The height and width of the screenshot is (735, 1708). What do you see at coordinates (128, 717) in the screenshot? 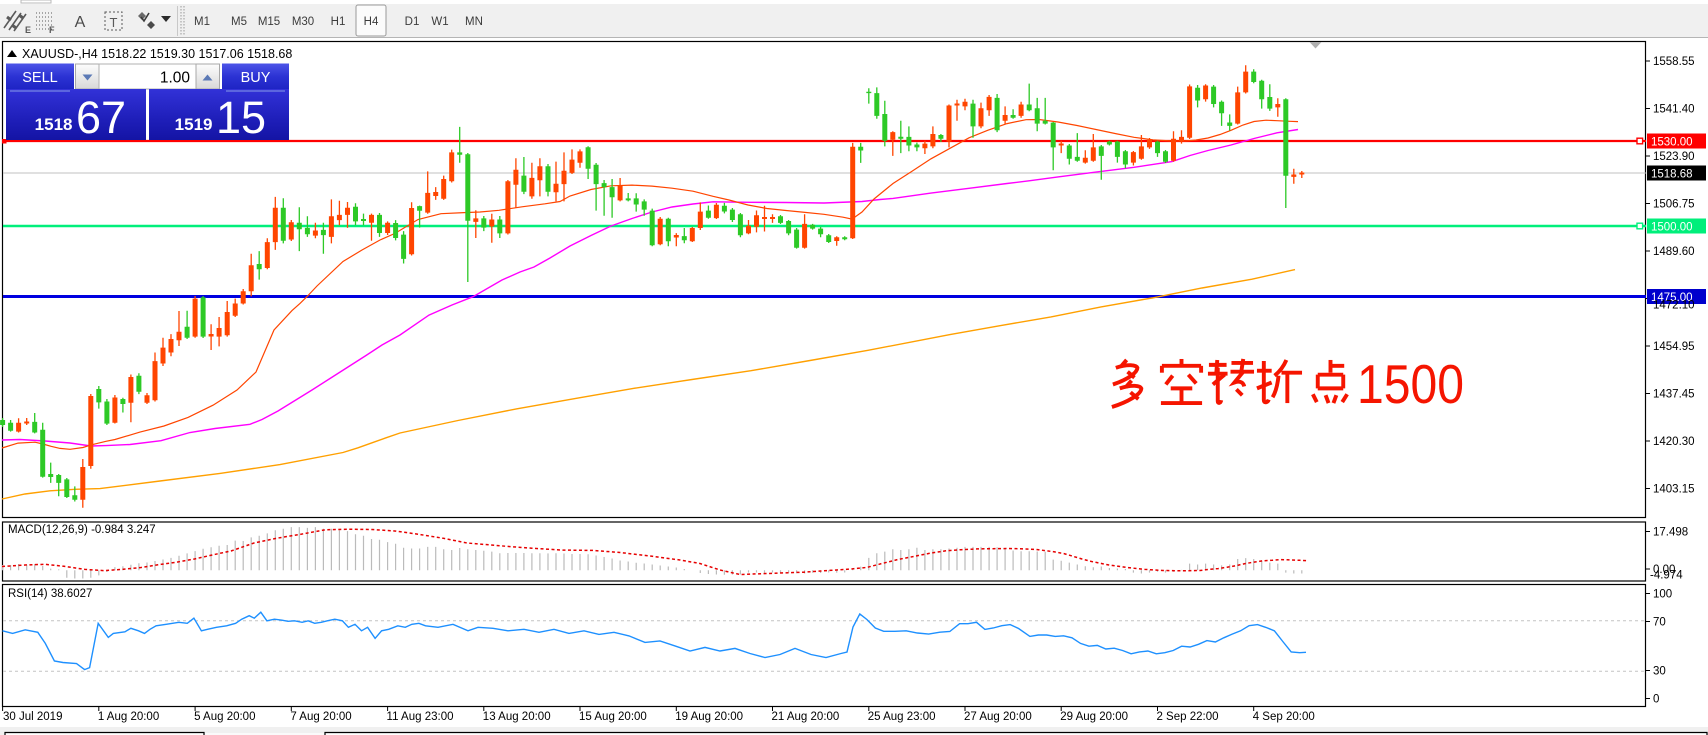
I see `svg-text: 1 Aug 20:00` at bounding box center [128, 717].